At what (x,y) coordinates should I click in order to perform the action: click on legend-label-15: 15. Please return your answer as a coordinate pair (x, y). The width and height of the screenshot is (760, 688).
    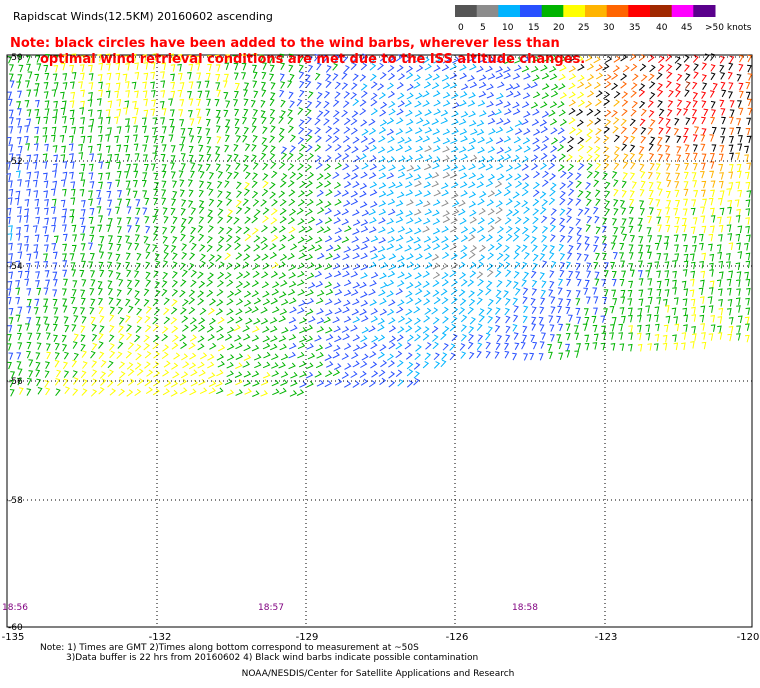
    Looking at the image, I should click on (533, 28).